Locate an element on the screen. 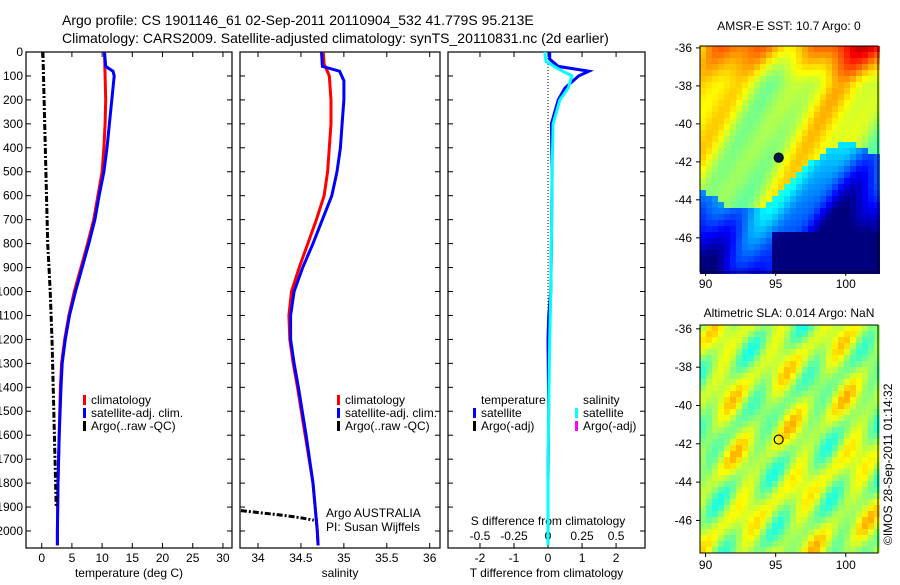 This screenshot has width=900, height=585. series-argo-raw-qc- is located at coordinates (277, 515).